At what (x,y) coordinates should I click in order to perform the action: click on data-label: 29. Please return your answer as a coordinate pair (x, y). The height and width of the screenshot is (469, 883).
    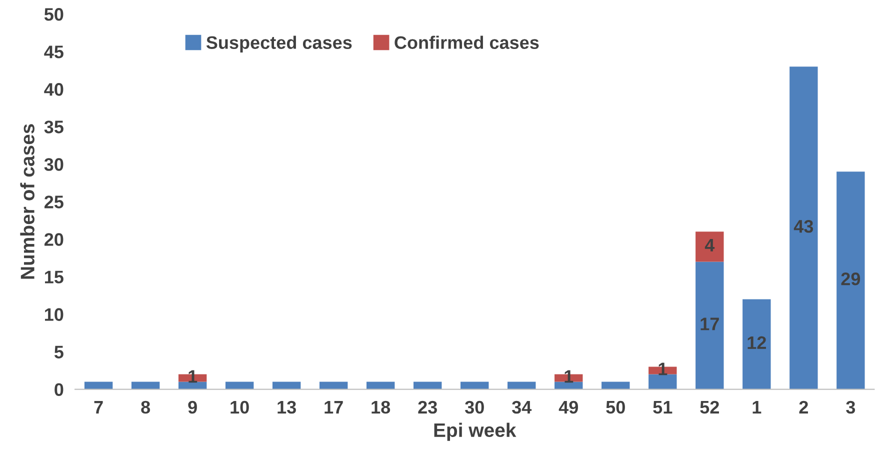
    Looking at the image, I should click on (850, 279).